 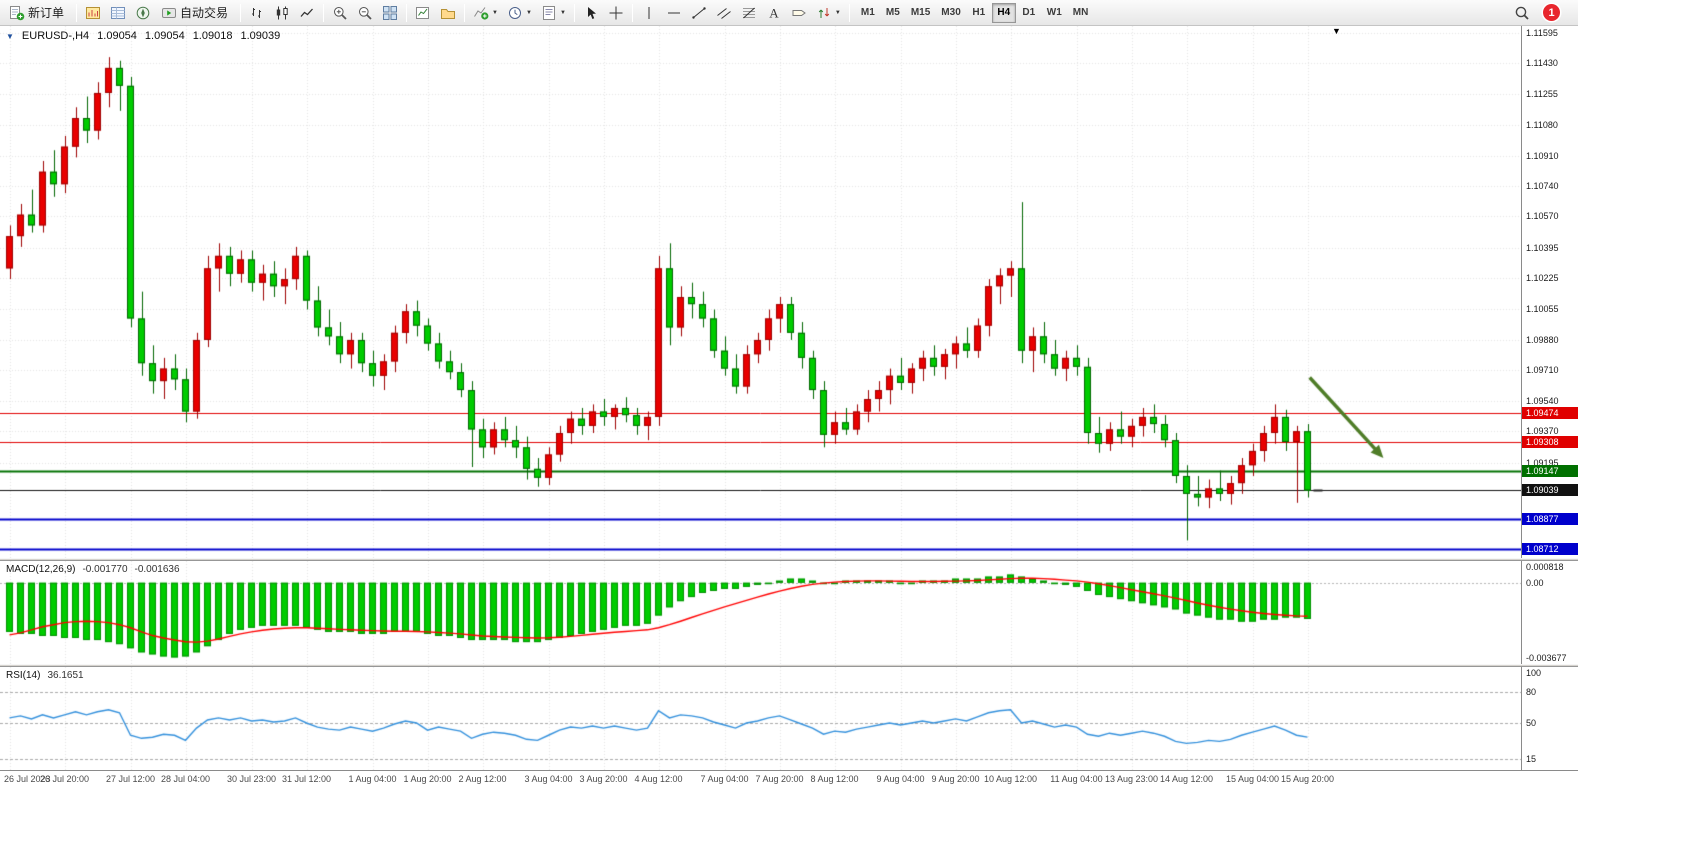 What do you see at coordinates (340, 13) in the screenshot?
I see `zoom-in-button` at bounding box center [340, 13].